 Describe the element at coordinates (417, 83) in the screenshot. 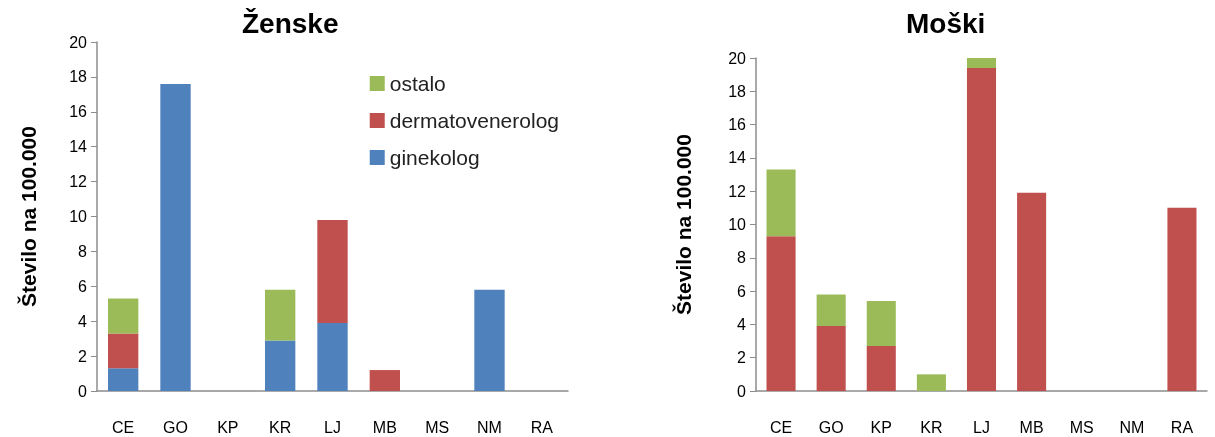

I see `legend-label: ostalo` at that location.